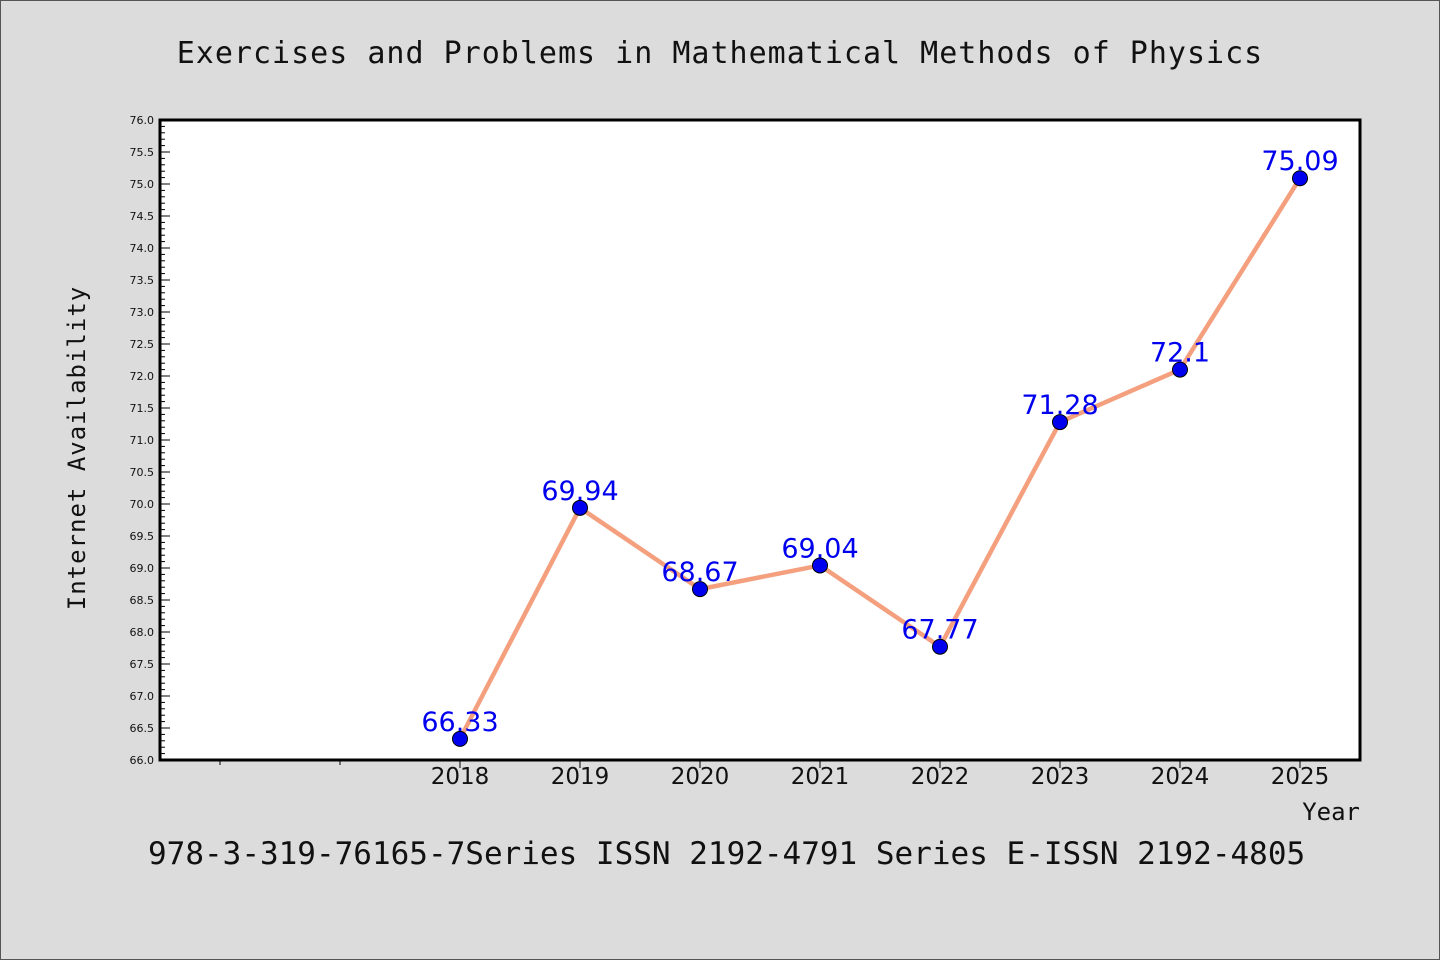 This screenshot has width=1440, height=960. What do you see at coordinates (142, 376) in the screenshot?
I see `y-tick-label: 72.0` at bounding box center [142, 376].